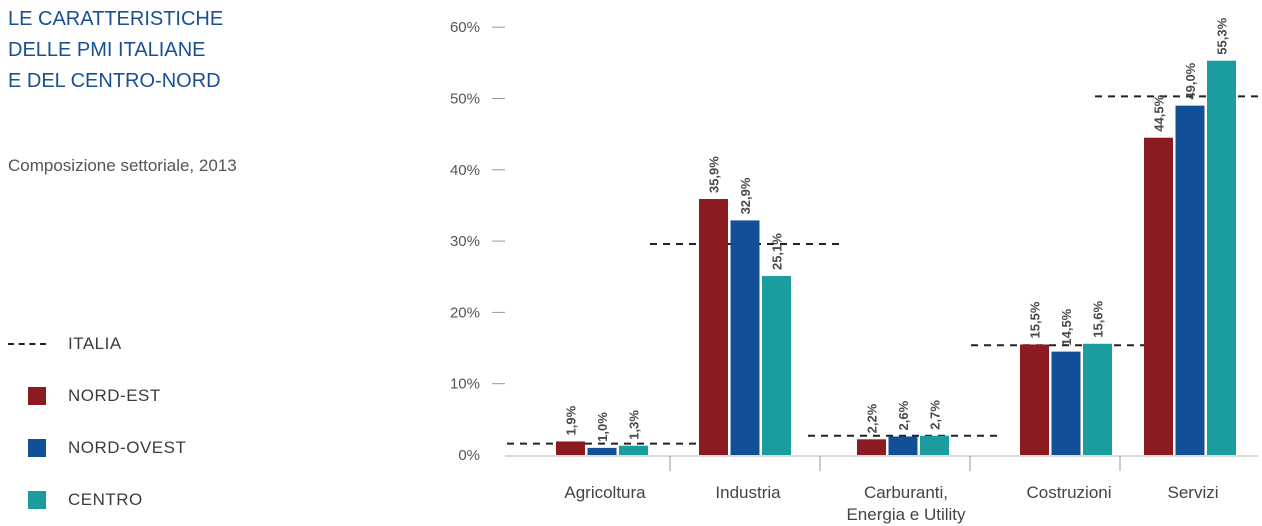 This screenshot has height=526, width=1262. I want to click on y-tick-label: 30%, so click(465, 241).